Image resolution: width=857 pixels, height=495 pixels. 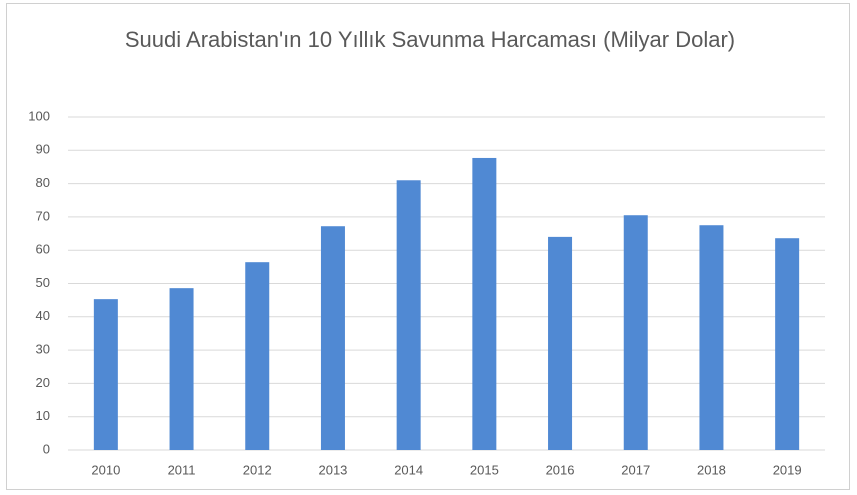 What do you see at coordinates (43, 149) in the screenshot?
I see `y-tick-label: 90` at bounding box center [43, 149].